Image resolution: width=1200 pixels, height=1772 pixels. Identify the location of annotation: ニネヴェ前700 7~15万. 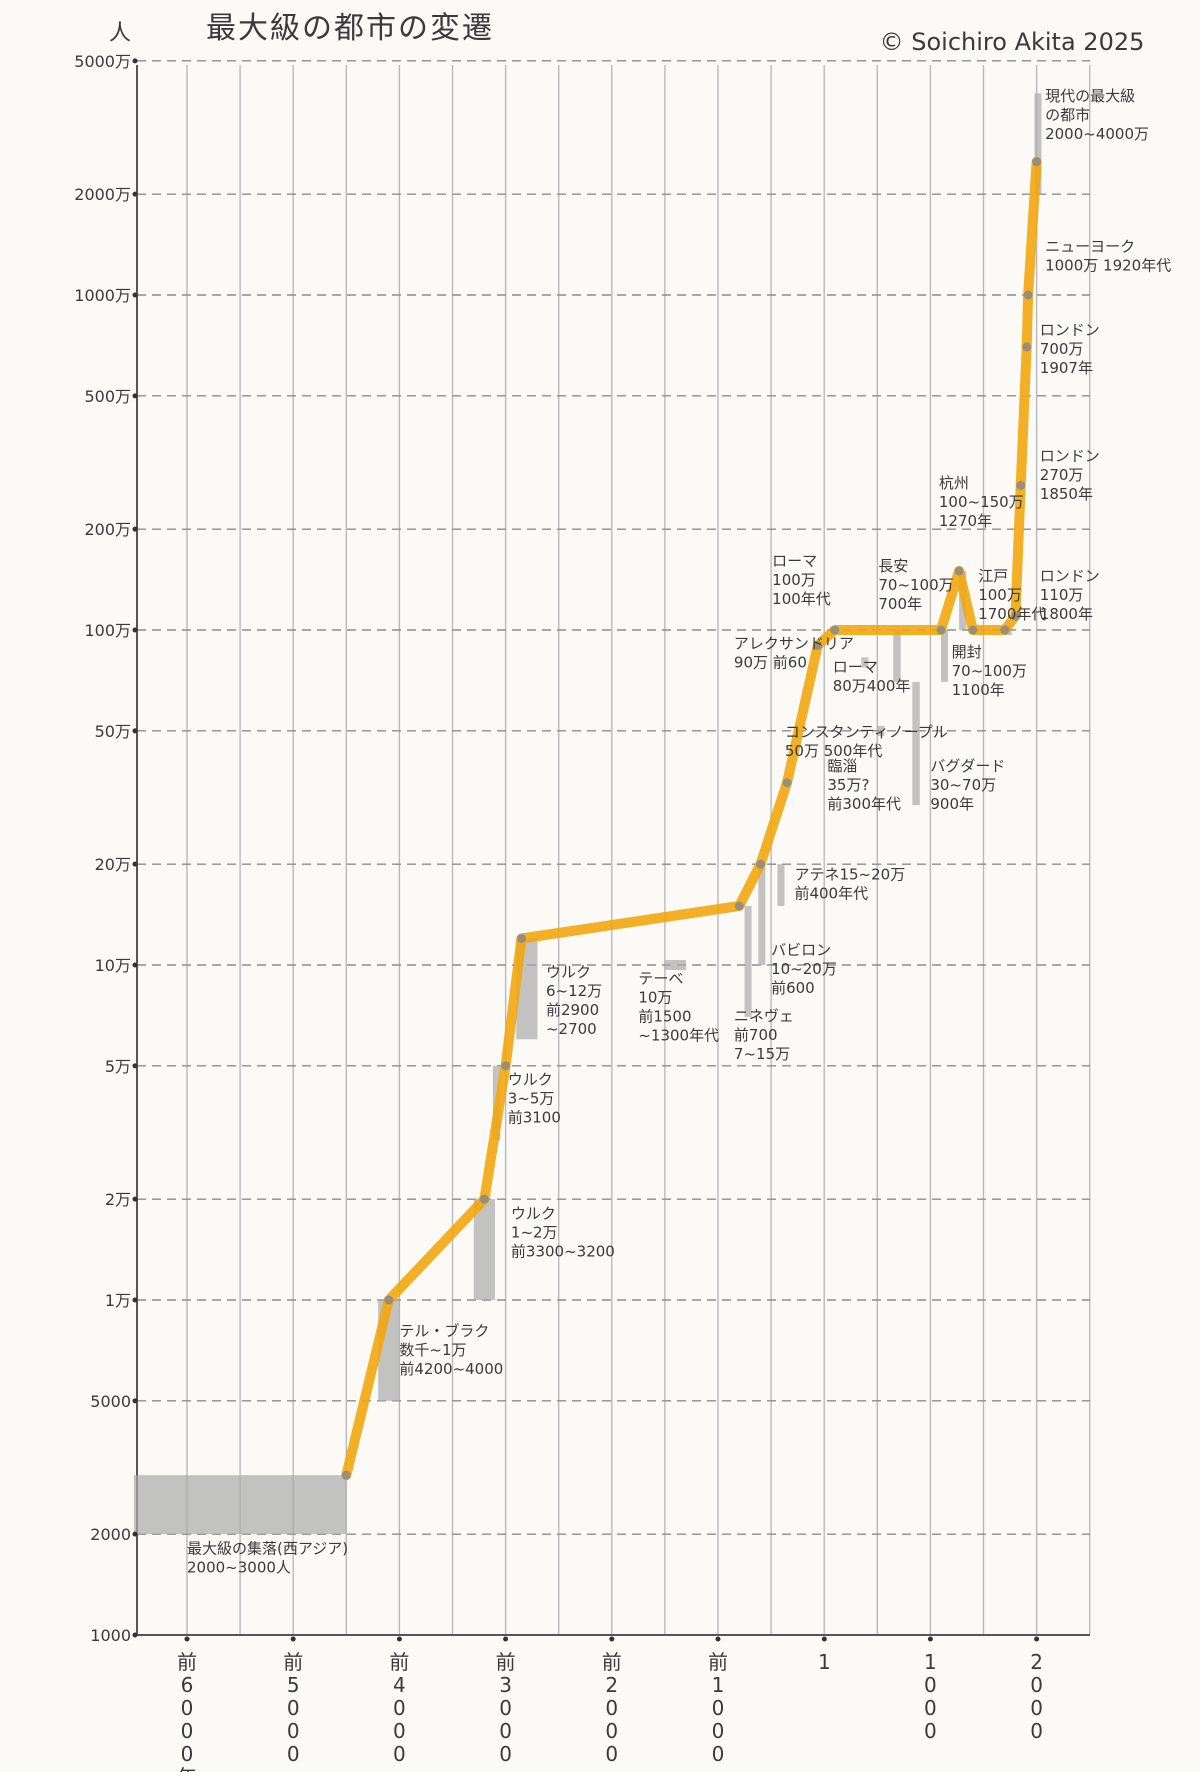
(764, 1035).